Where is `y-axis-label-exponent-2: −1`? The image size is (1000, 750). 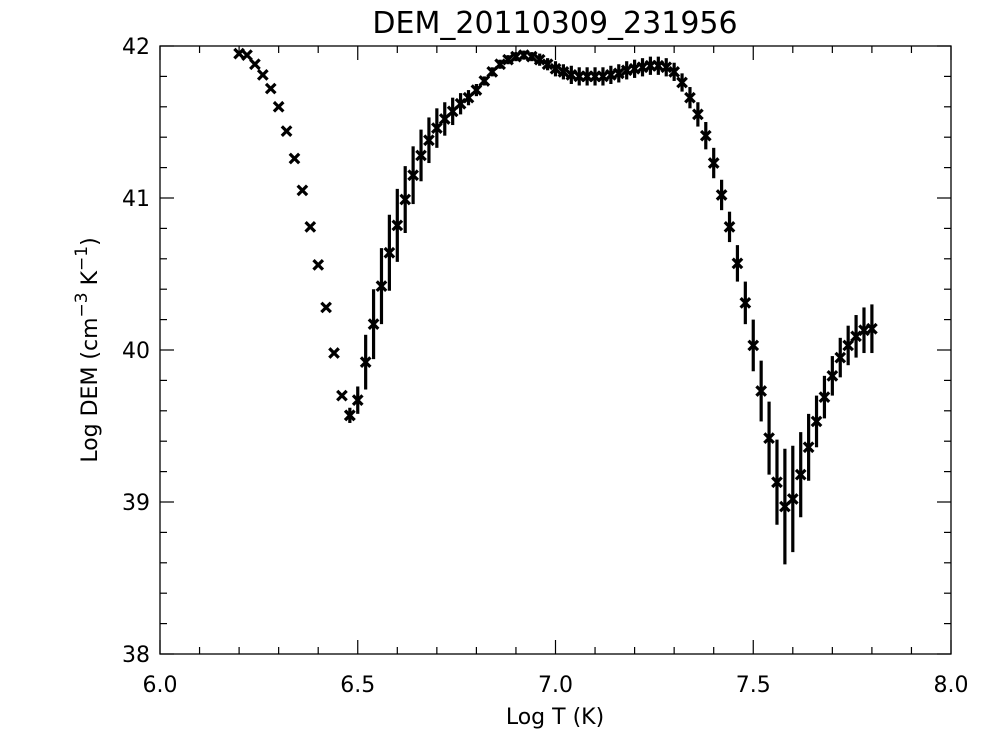 y-axis-label-exponent-2: −1 is located at coordinates (82, 258).